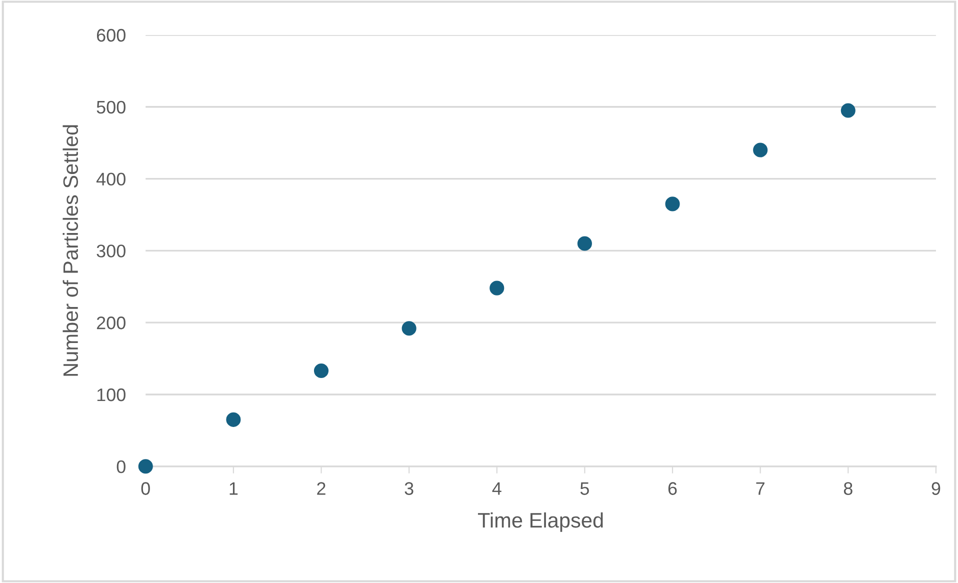 The height and width of the screenshot is (583, 958). I want to click on y-tick-label: 200, so click(111, 323).